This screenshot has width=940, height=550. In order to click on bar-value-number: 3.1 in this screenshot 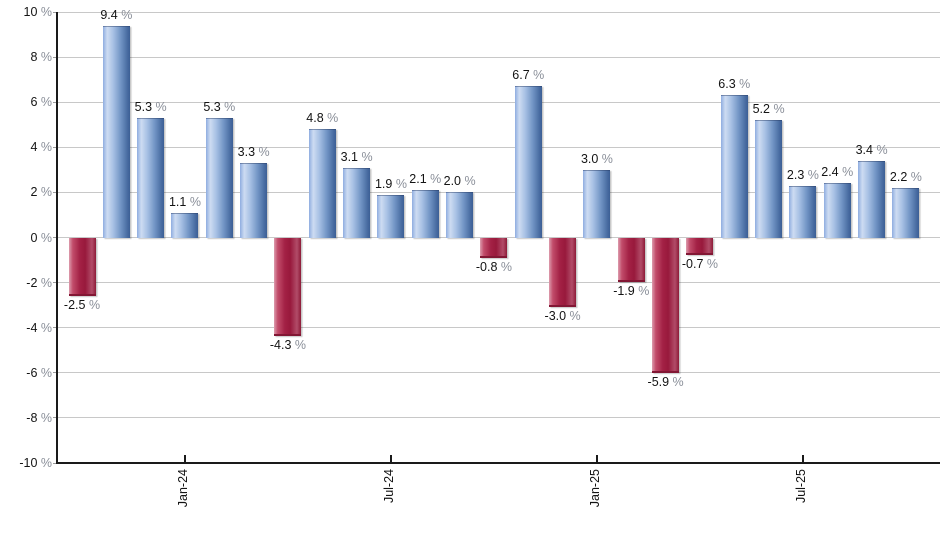, I will do `click(349, 156)`.